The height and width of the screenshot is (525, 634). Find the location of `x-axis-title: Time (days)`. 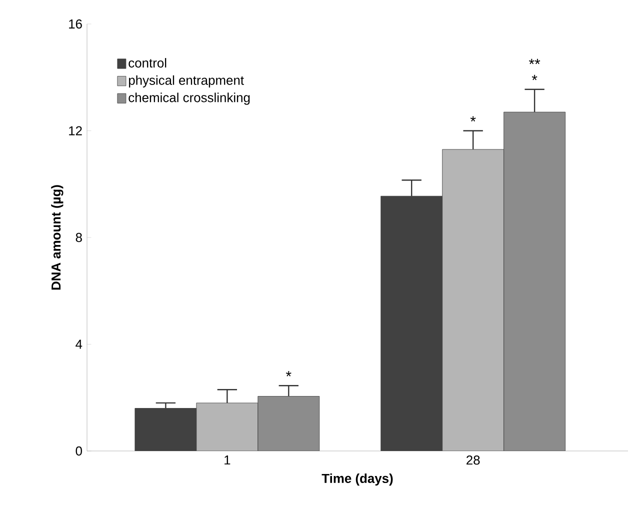

x-axis-title: Time (days) is located at coordinates (357, 479).